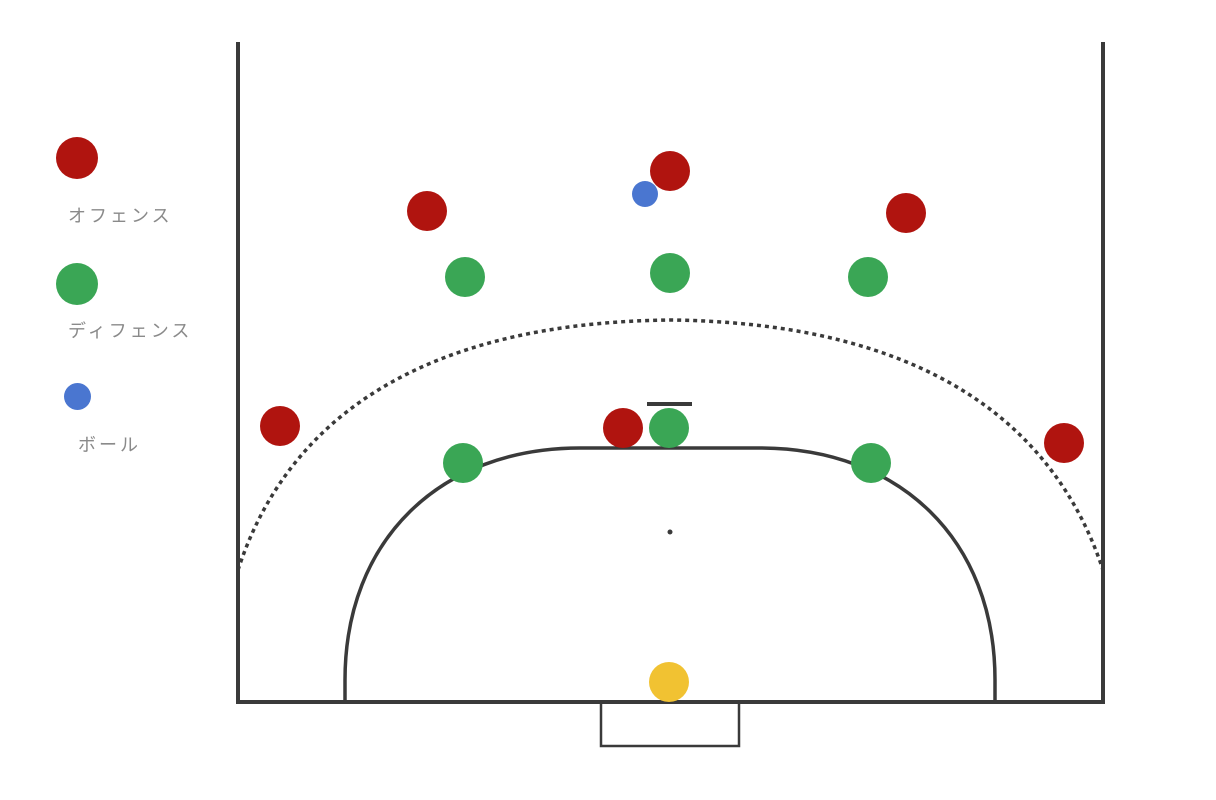 The height and width of the screenshot is (800, 1216). What do you see at coordinates (645, 194) in the screenshot?
I see `ball-icon` at bounding box center [645, 194].